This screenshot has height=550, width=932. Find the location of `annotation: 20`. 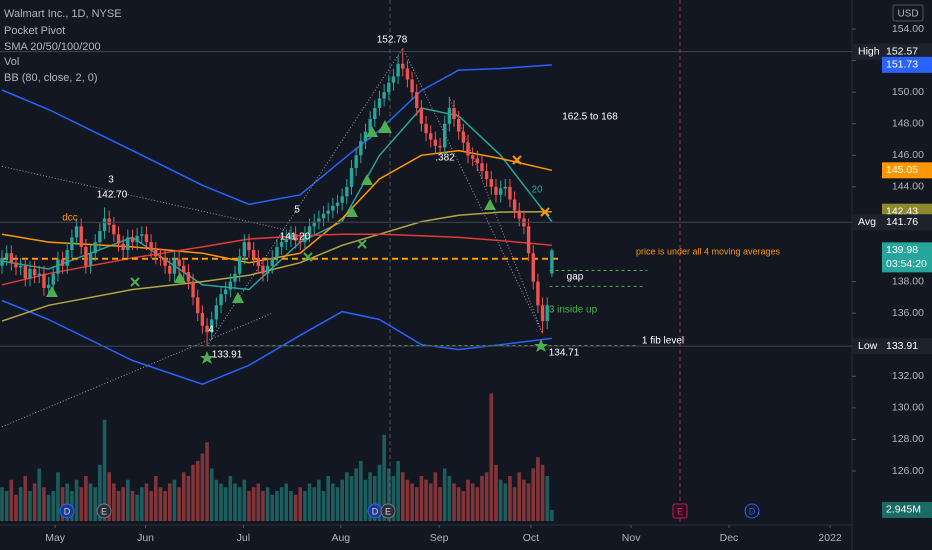

annotation: 20 is located at coordinates (537, 190).